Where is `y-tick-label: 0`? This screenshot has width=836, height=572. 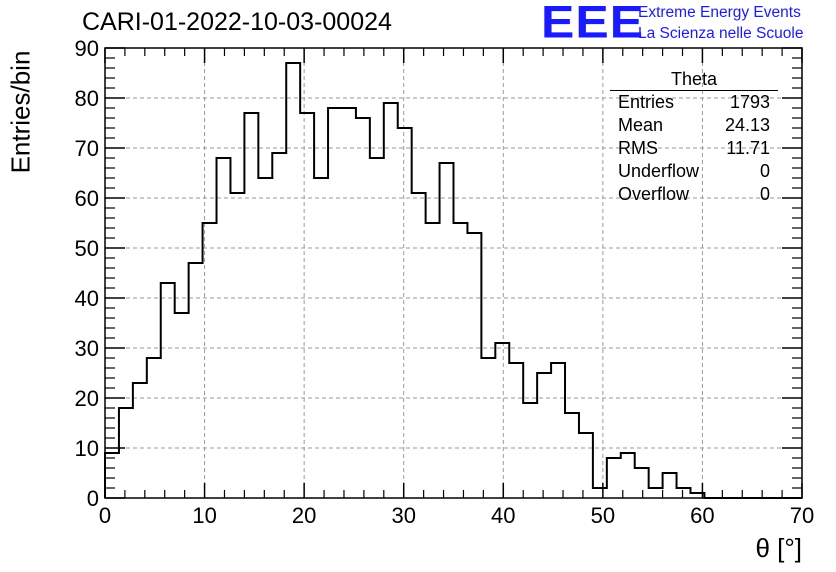 y-tick-label: 0 is located at coordinates (93, 498).